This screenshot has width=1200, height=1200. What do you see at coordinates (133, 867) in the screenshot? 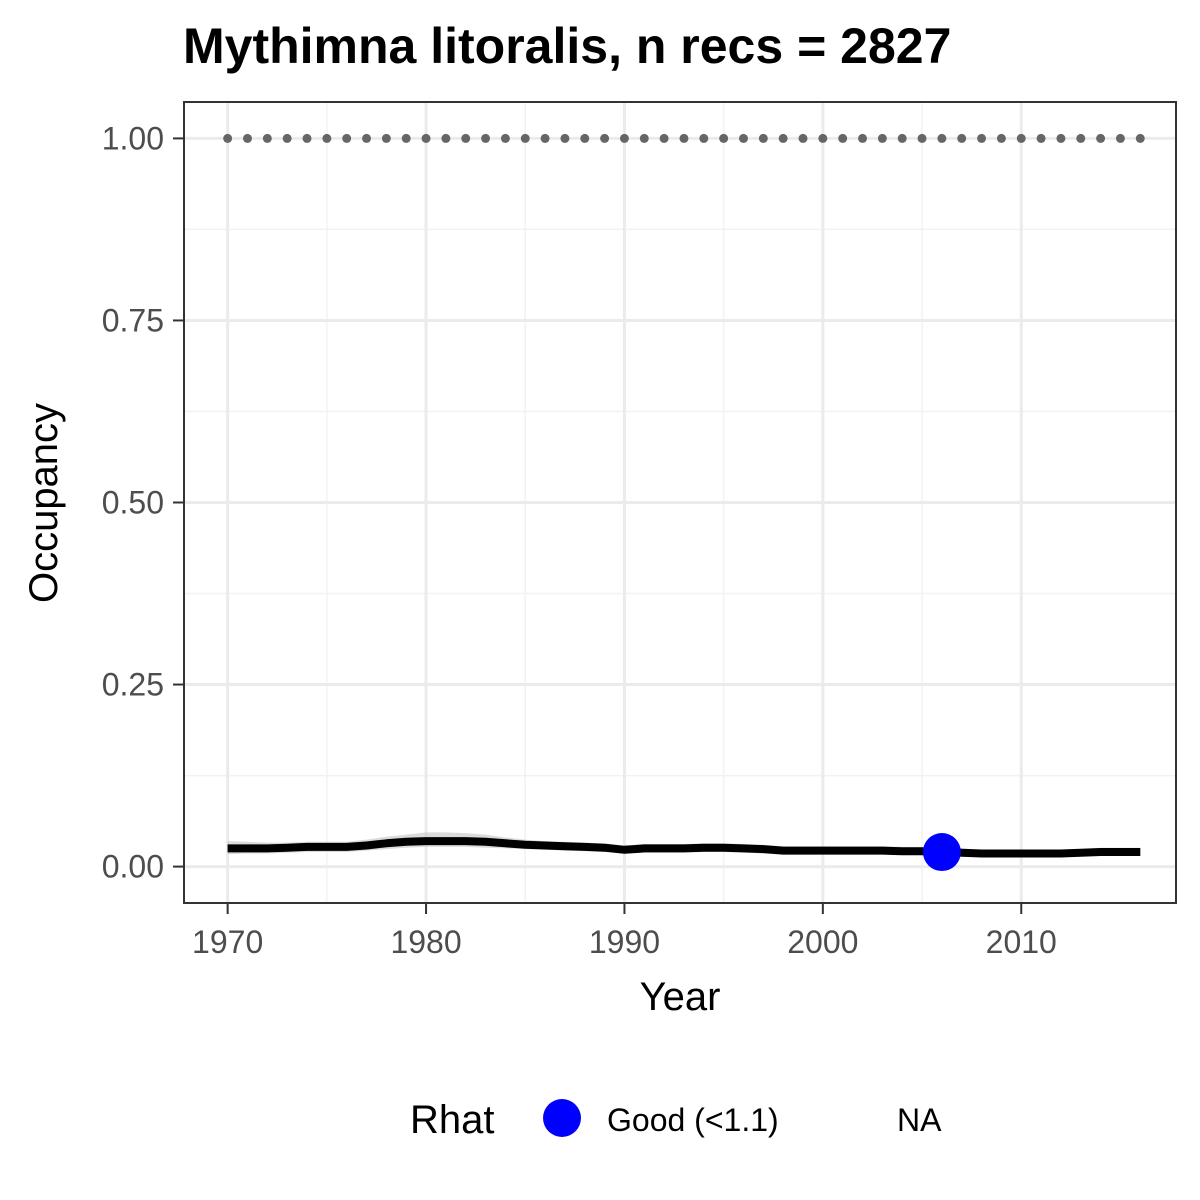
I see `y-tick-label: 0.00` at bounding box center [133, 867].